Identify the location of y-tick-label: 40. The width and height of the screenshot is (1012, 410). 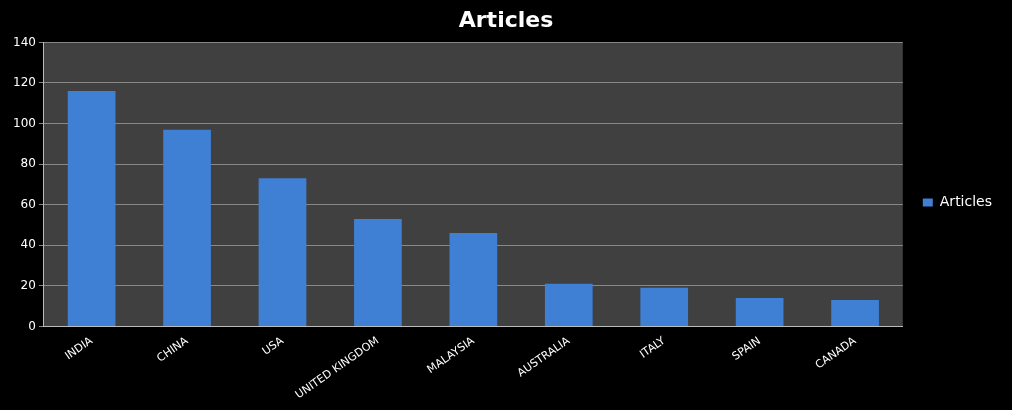
(28, 244).